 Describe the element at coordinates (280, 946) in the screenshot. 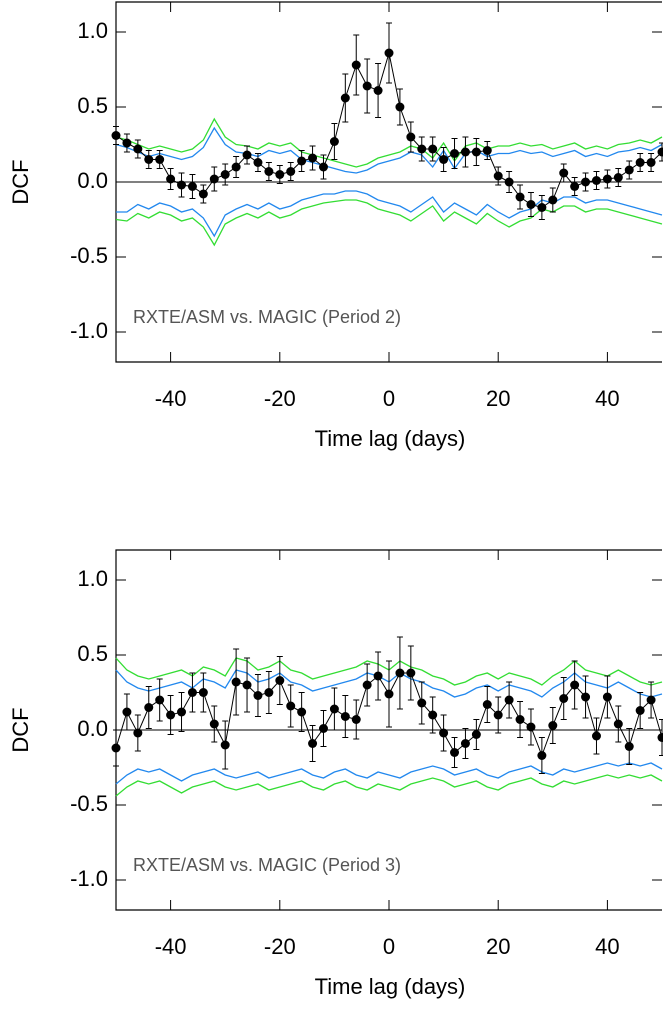

I see `x-tick-label: -20` at that location.